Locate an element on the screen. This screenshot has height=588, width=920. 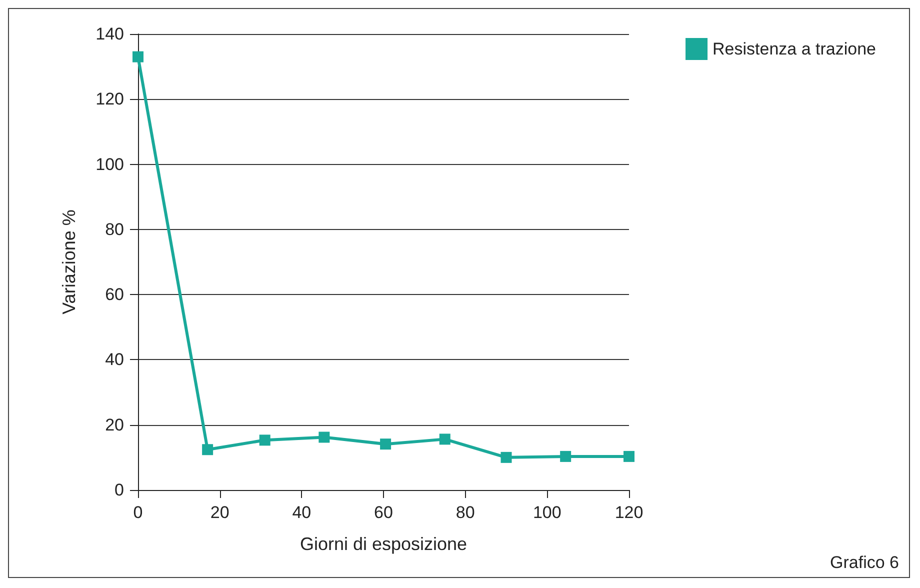
text: Grafico 6 is located at coordinates (865, 562).